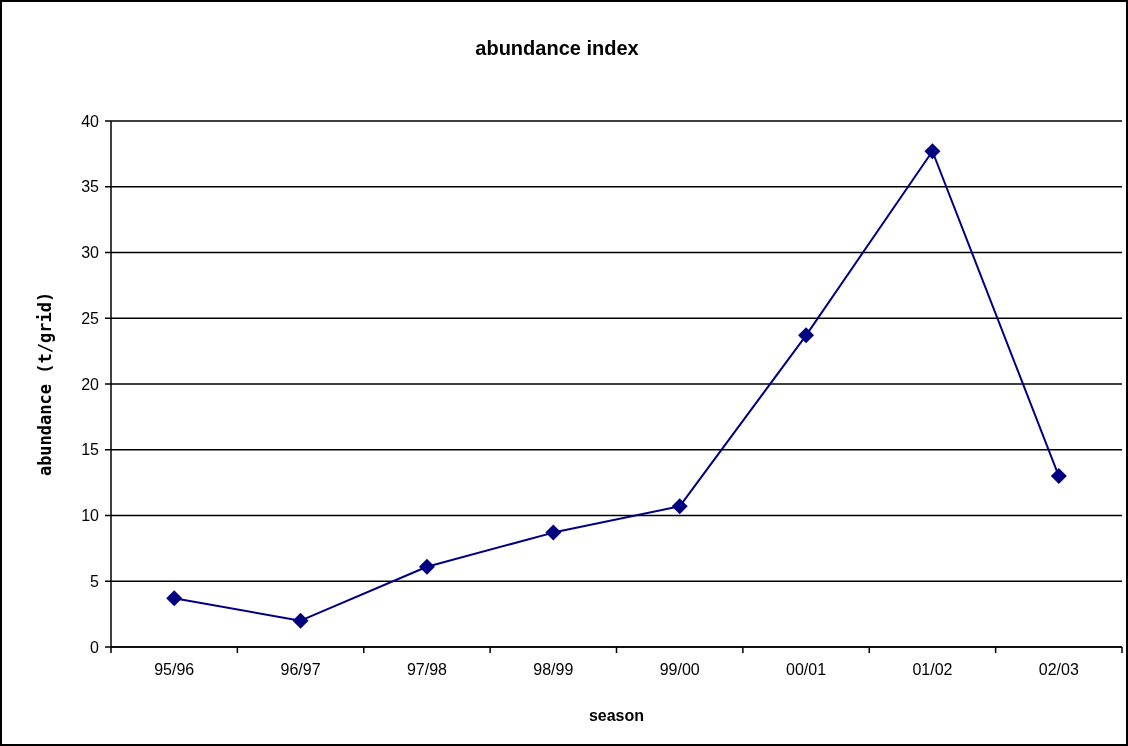 The width and height of the screenshot is (1128, 746). Describe the element at coordinates (90, 318) in the screenshot. I see `y-tick-label: 25` at that location.